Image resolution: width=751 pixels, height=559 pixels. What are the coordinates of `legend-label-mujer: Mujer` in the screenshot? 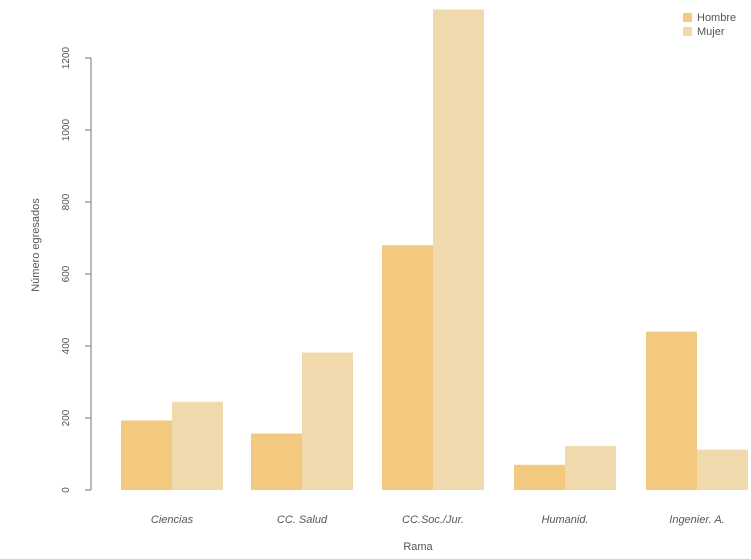 It's located at (711, 32).